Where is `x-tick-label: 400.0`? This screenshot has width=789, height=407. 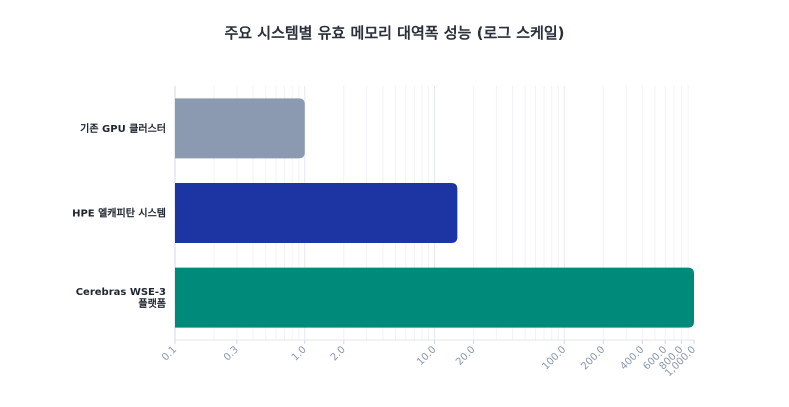 x-tick-label: 400.0 is located at coordinates (632, 358).